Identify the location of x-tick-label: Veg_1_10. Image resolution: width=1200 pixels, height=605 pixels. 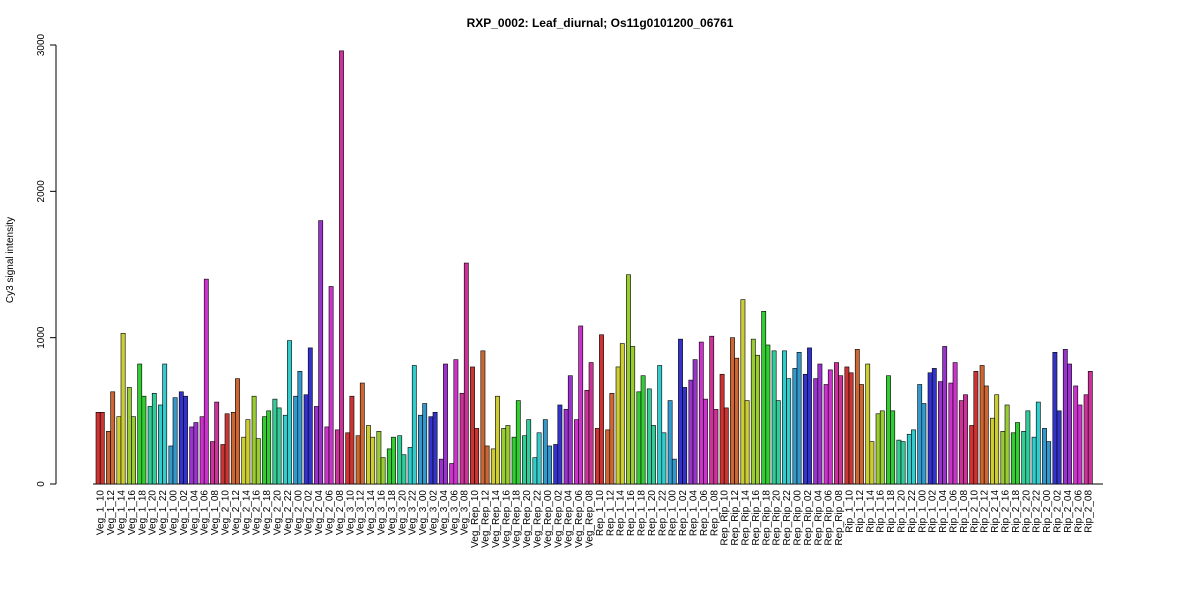
(101, 512).